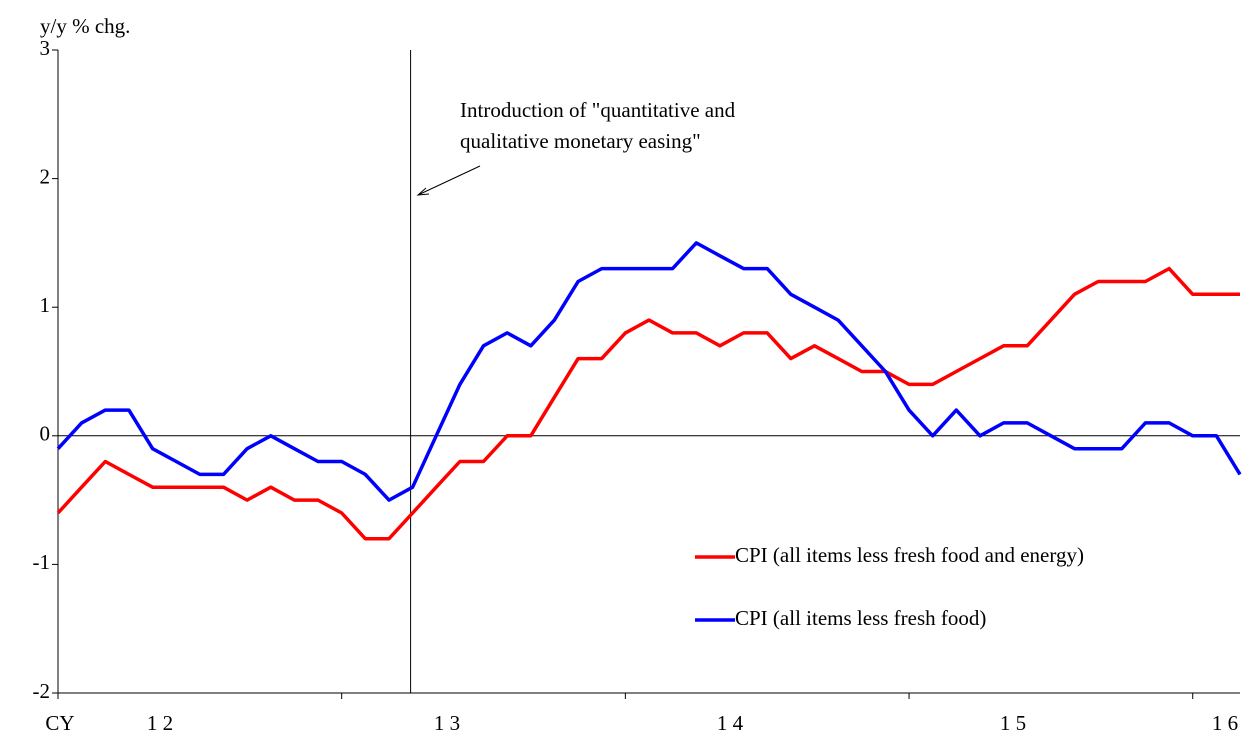  I want to click on x-tick-label: 1 5, so click(1013, 723).